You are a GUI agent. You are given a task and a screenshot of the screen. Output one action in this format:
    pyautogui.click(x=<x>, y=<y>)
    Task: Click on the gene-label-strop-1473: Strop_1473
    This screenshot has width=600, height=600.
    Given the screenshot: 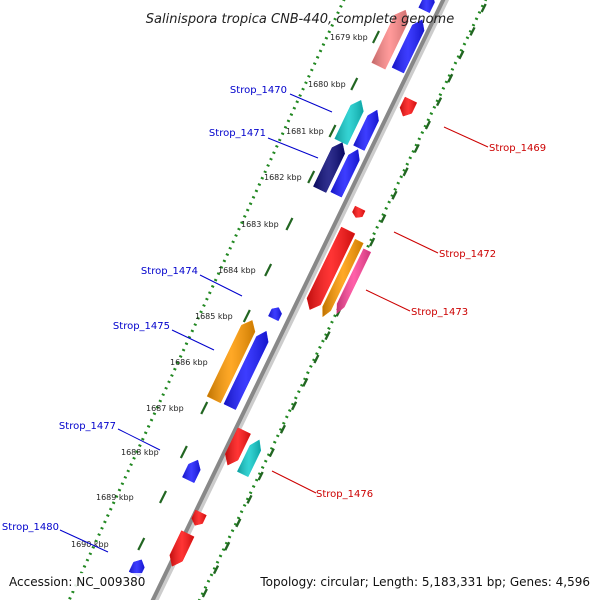 What is the action you would take?
    pyautogui.click(x=439, y=312)
    